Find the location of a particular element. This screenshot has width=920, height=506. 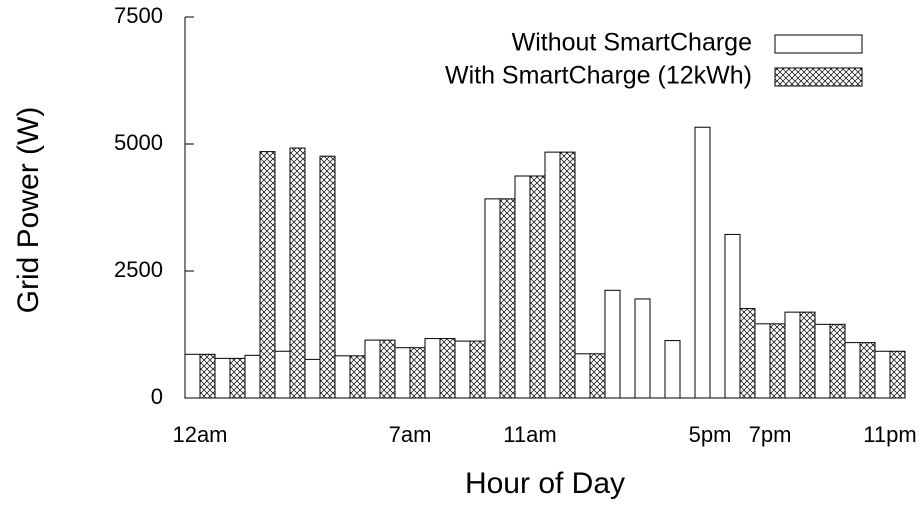

y-tick-label: 5000 is located at coordinates (138, 142).